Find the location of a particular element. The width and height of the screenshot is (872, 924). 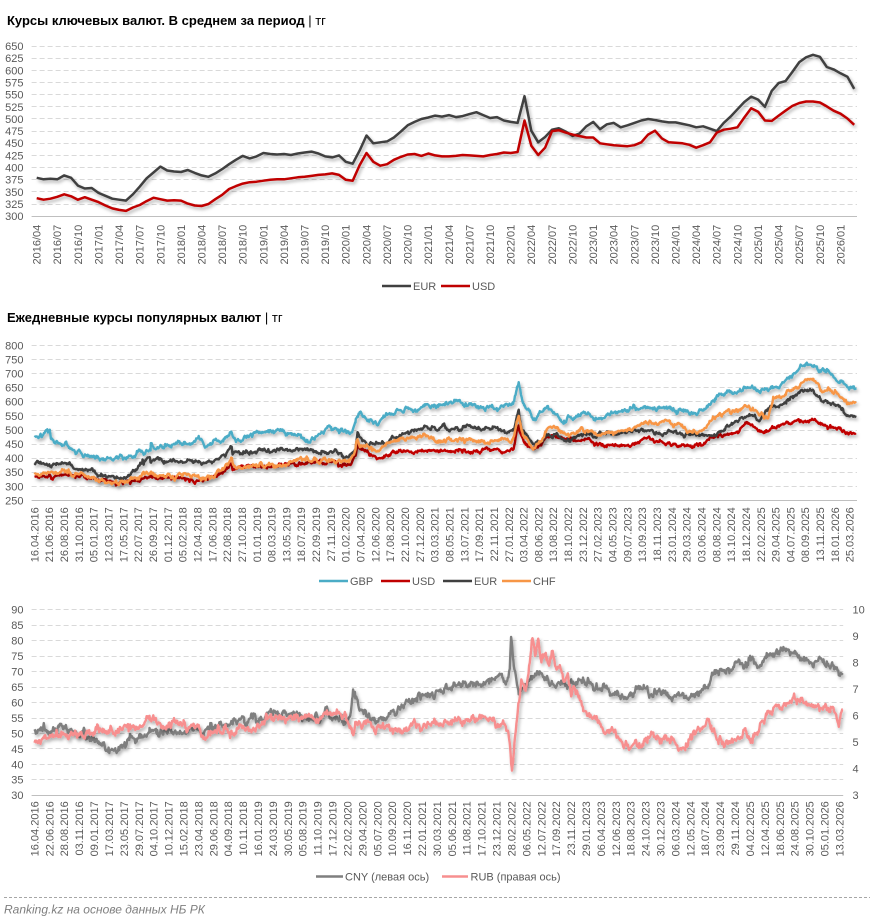

svg-text: CNY (левая ось) is located at coordinates (387, 878).